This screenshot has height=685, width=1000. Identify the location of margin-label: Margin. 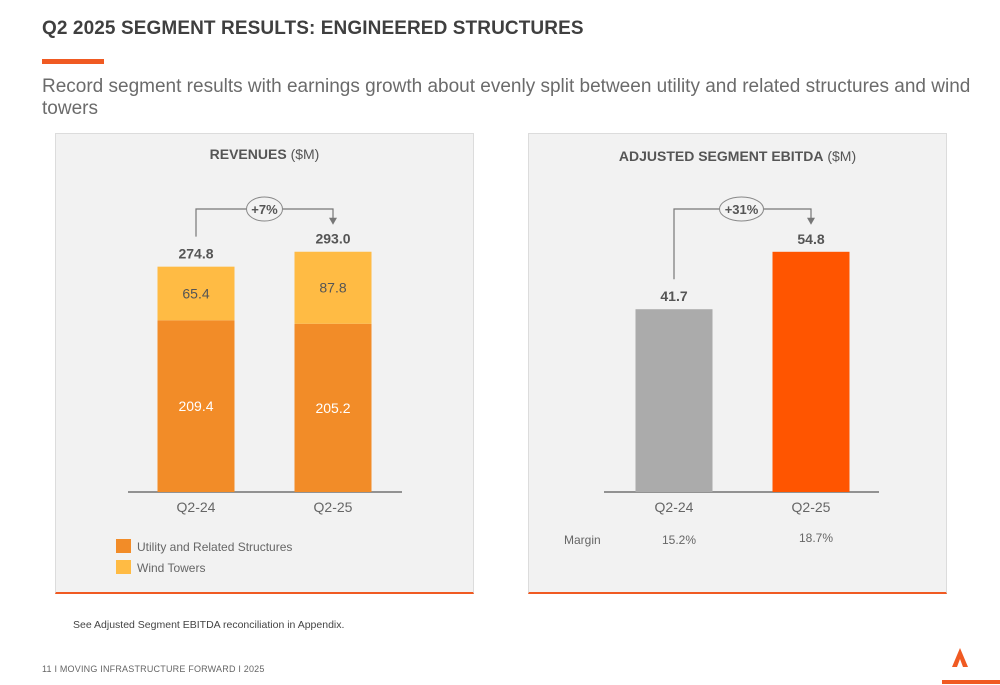
(582, 540).